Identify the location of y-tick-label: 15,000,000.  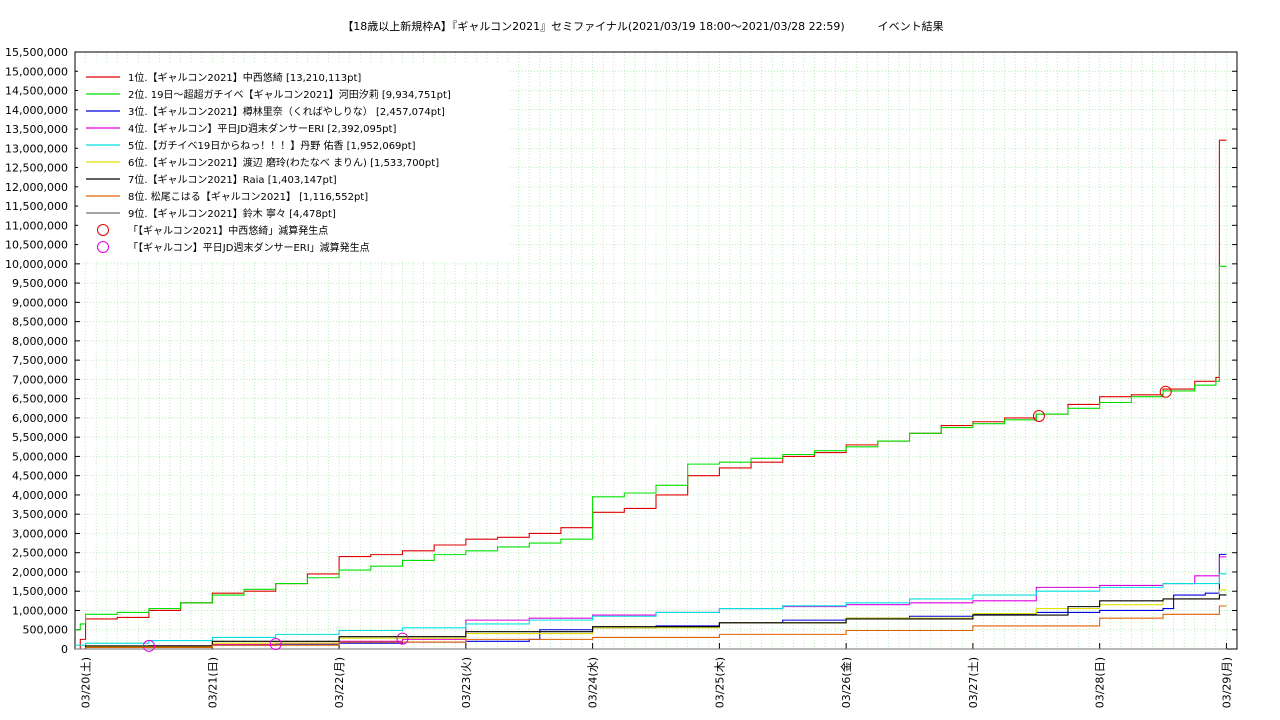
(36, 71).